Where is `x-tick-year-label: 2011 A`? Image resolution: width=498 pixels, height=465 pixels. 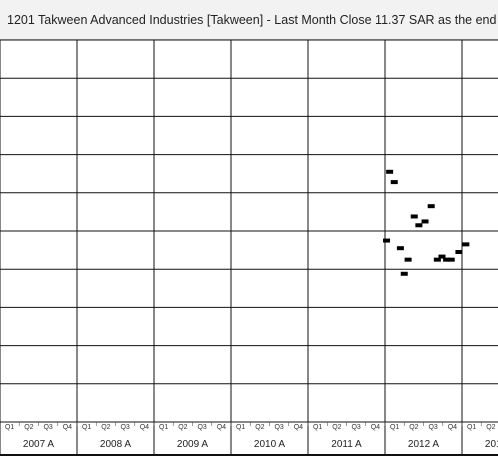
x-tick-year-label: 2011 A is located at coordinates (346, 444).